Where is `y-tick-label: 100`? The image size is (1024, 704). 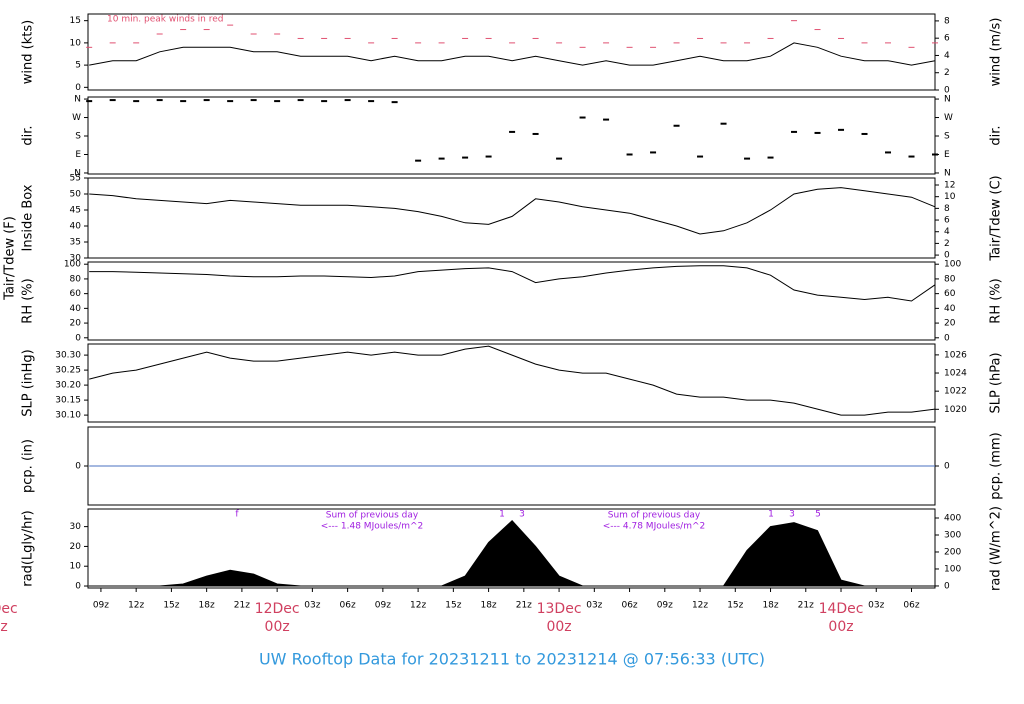
y-tick-label: 100 is located at coordinates (72, 265).